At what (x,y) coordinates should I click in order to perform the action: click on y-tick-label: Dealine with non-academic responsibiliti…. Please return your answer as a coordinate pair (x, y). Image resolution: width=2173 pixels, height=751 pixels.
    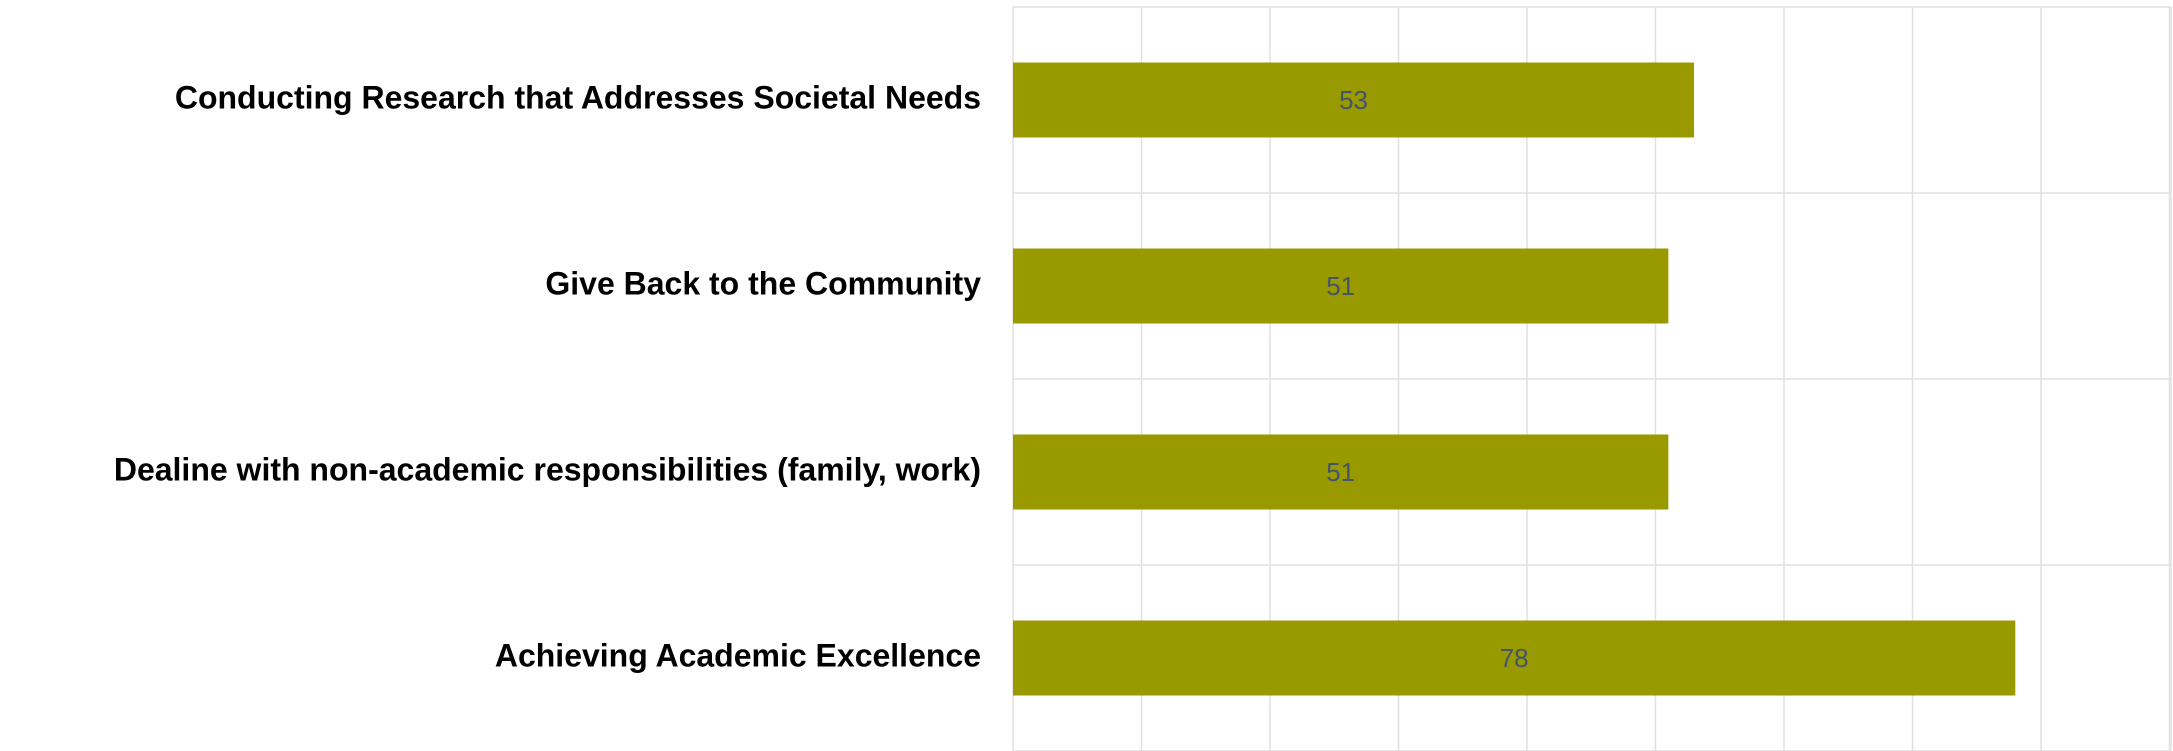
    Looking at the image, I should click on (547, 469).